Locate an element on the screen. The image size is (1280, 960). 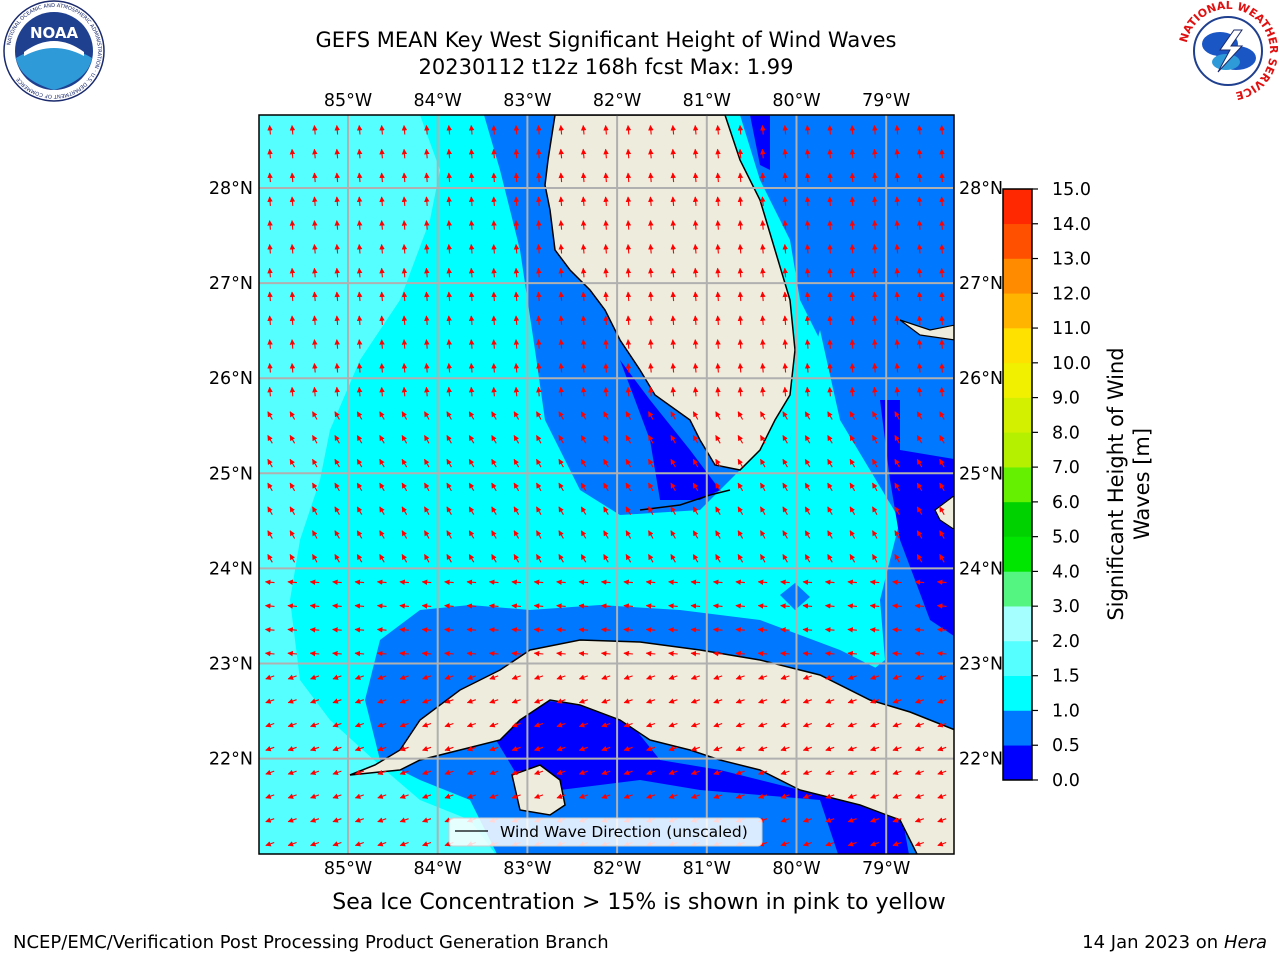
colorbar-tick-label: 13.0 is located at coordinates (1071, 260).